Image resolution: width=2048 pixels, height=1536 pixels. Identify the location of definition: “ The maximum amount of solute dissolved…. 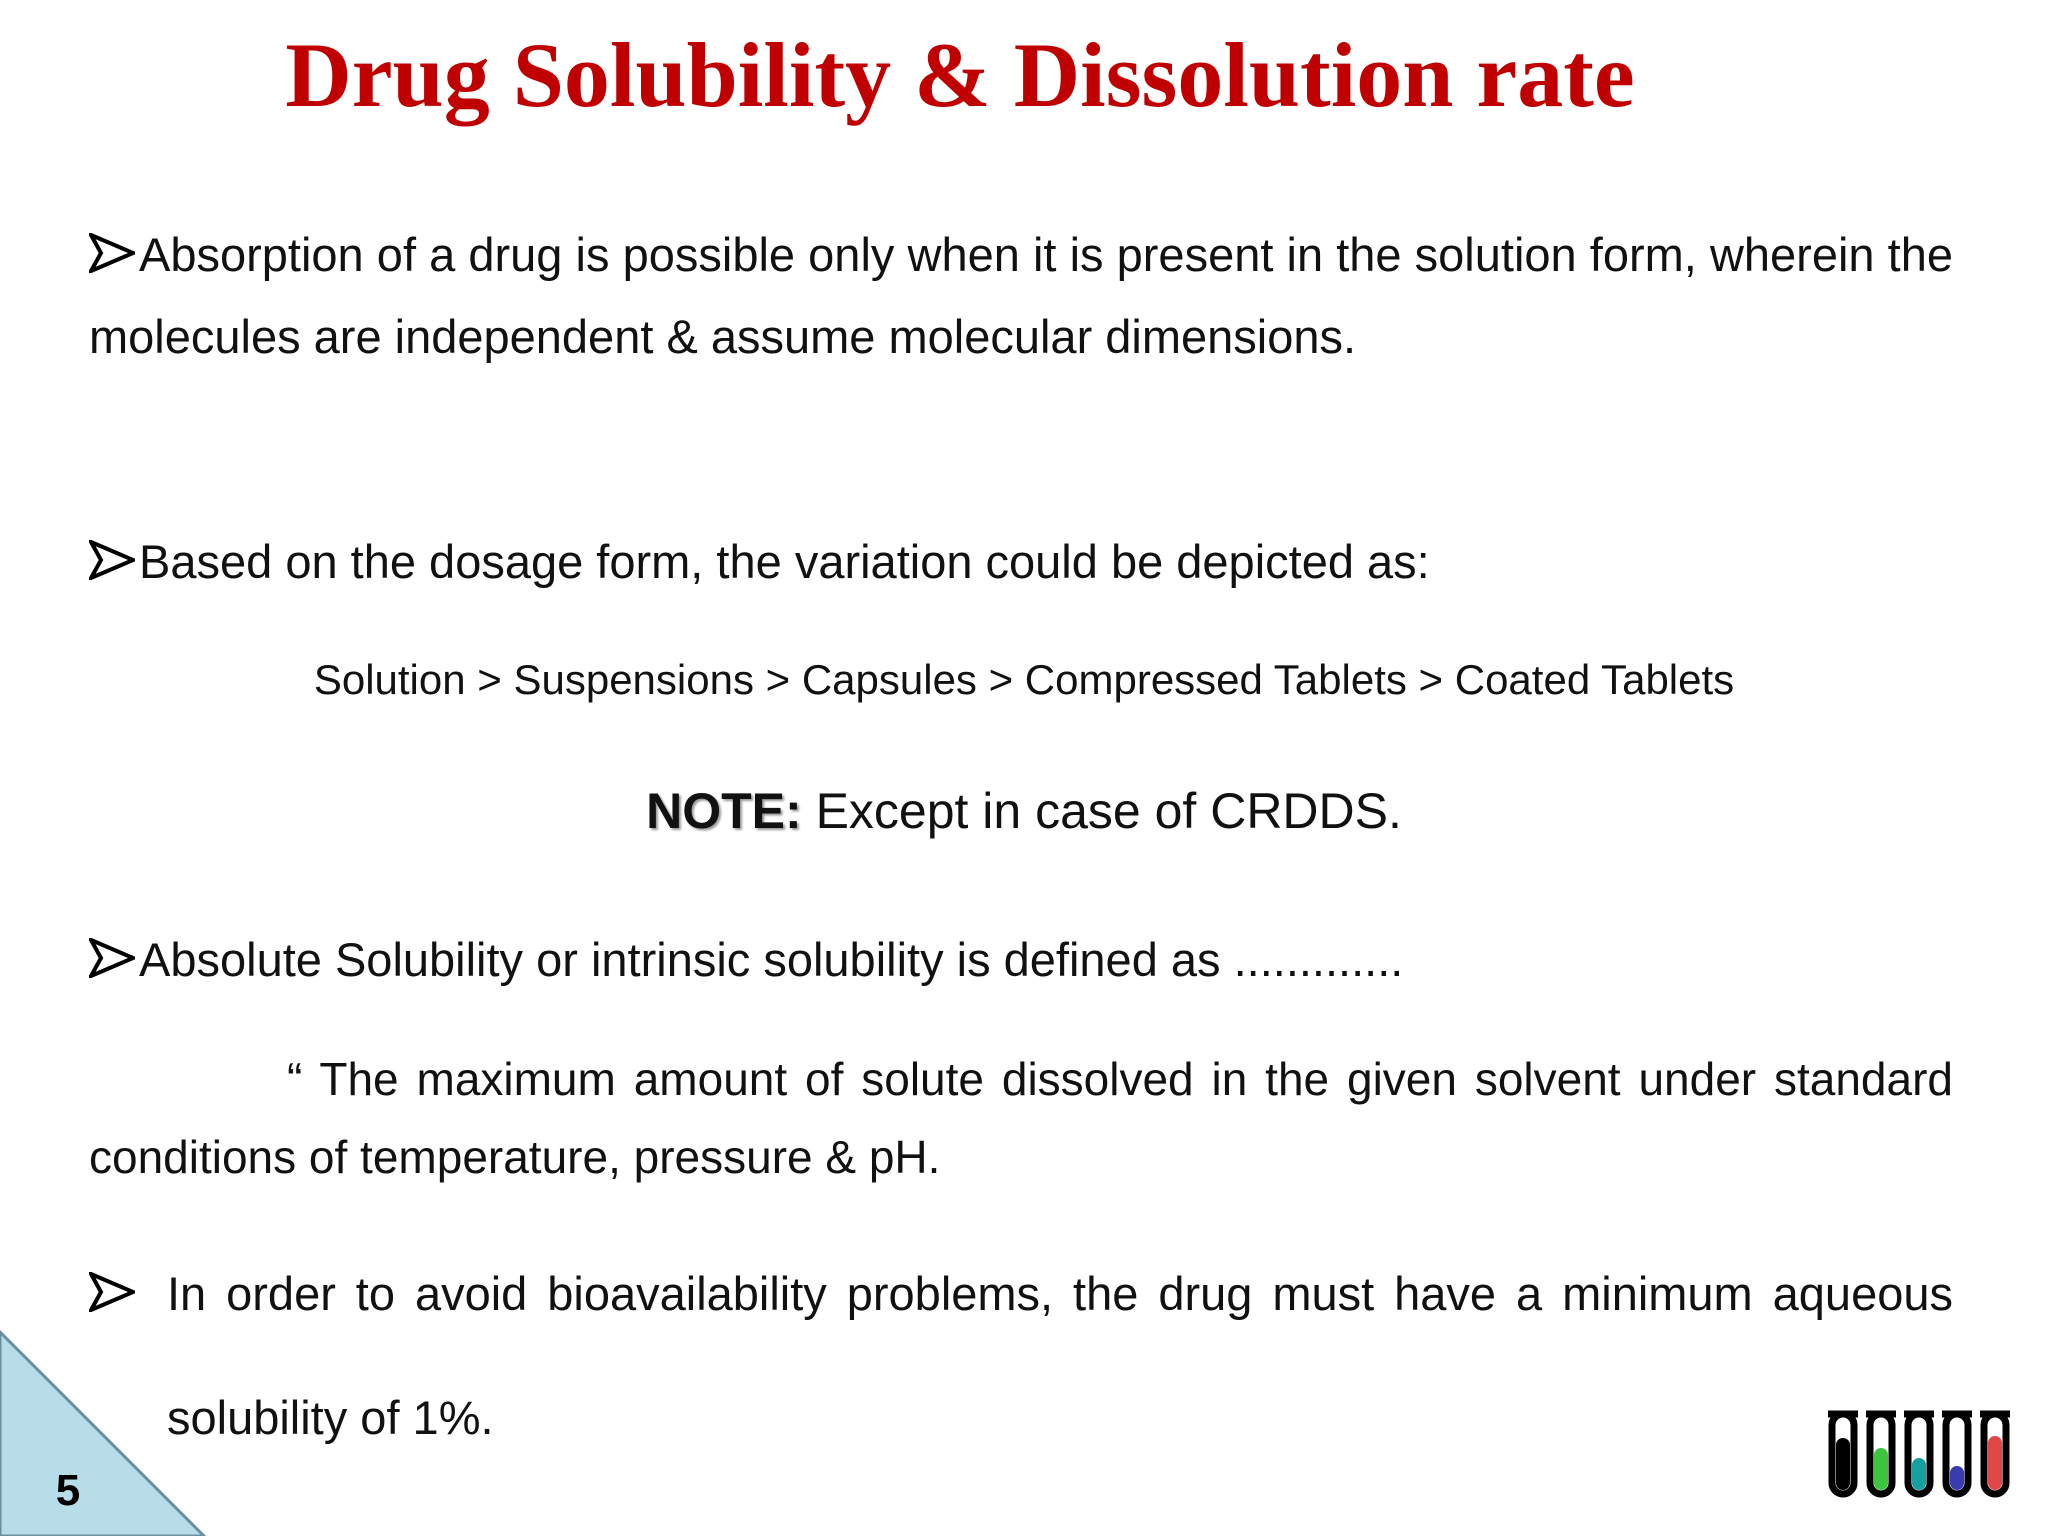
(1021, 1118).